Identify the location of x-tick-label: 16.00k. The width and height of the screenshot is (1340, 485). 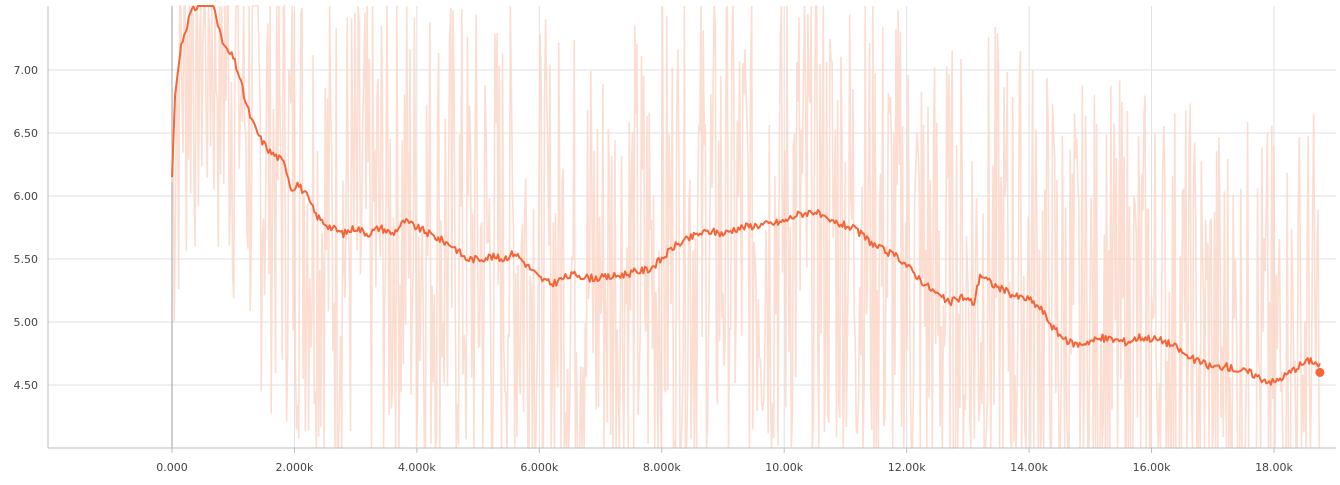
(1152, 467).